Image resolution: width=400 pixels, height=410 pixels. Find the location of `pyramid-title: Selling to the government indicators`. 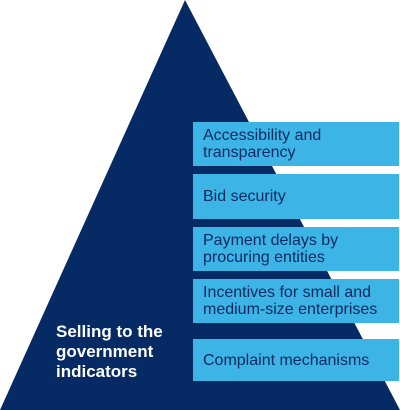

pyramid-title: Selling to the government indicators is located at coordinates (109, 351).